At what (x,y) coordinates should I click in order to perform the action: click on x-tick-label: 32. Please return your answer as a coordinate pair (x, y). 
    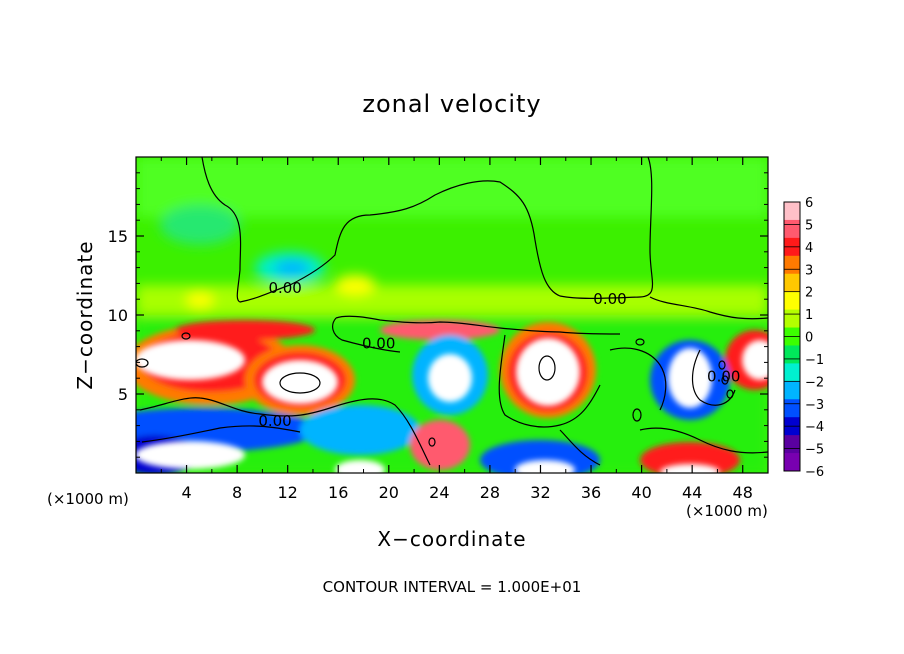
    Looking at the image, I should click on (540, 492).